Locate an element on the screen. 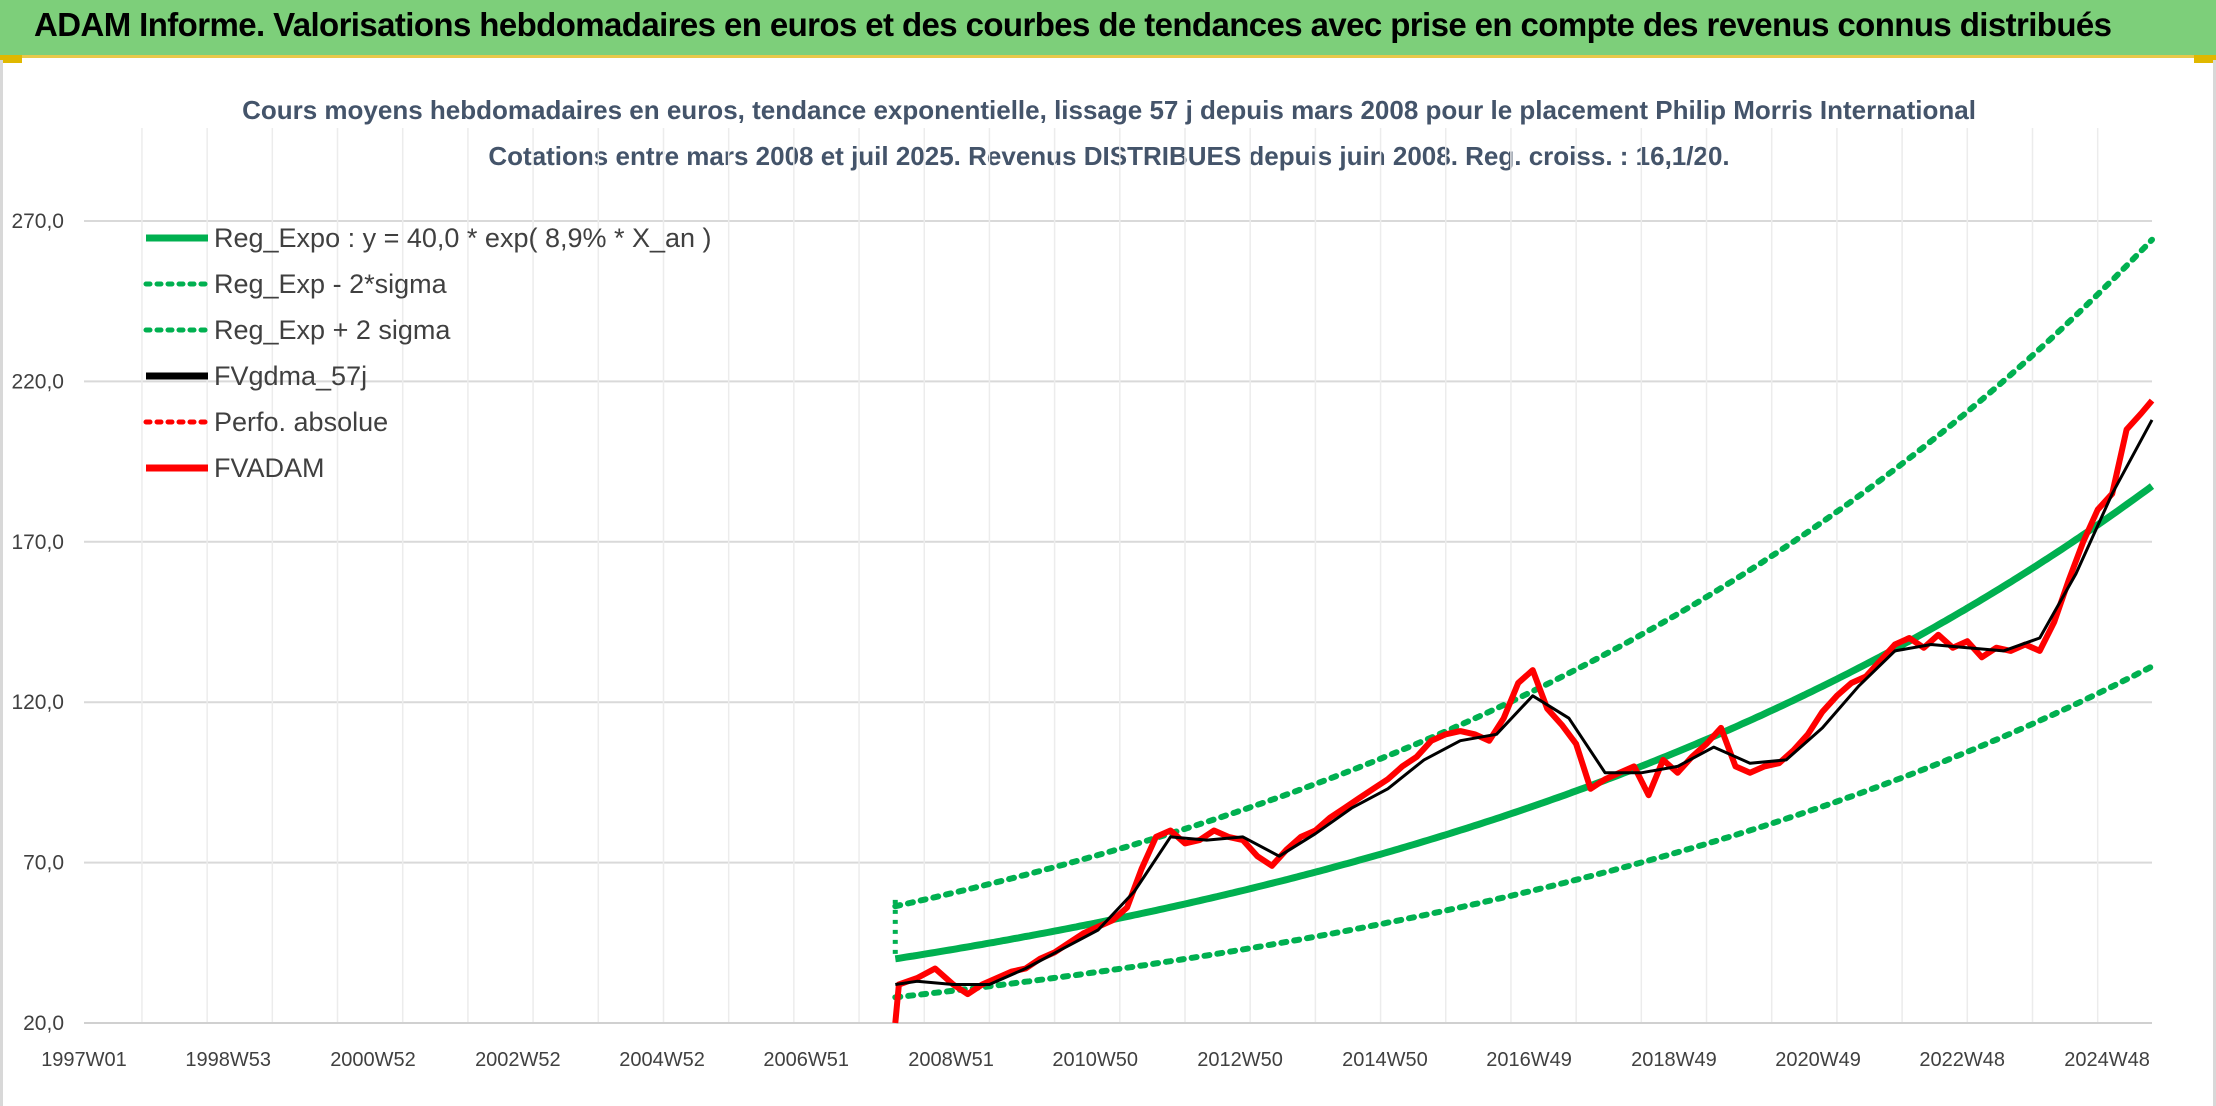 The image size is (2216, 1106). x-tick-label: 2014W50 is located at coordinates (1385, 1060).